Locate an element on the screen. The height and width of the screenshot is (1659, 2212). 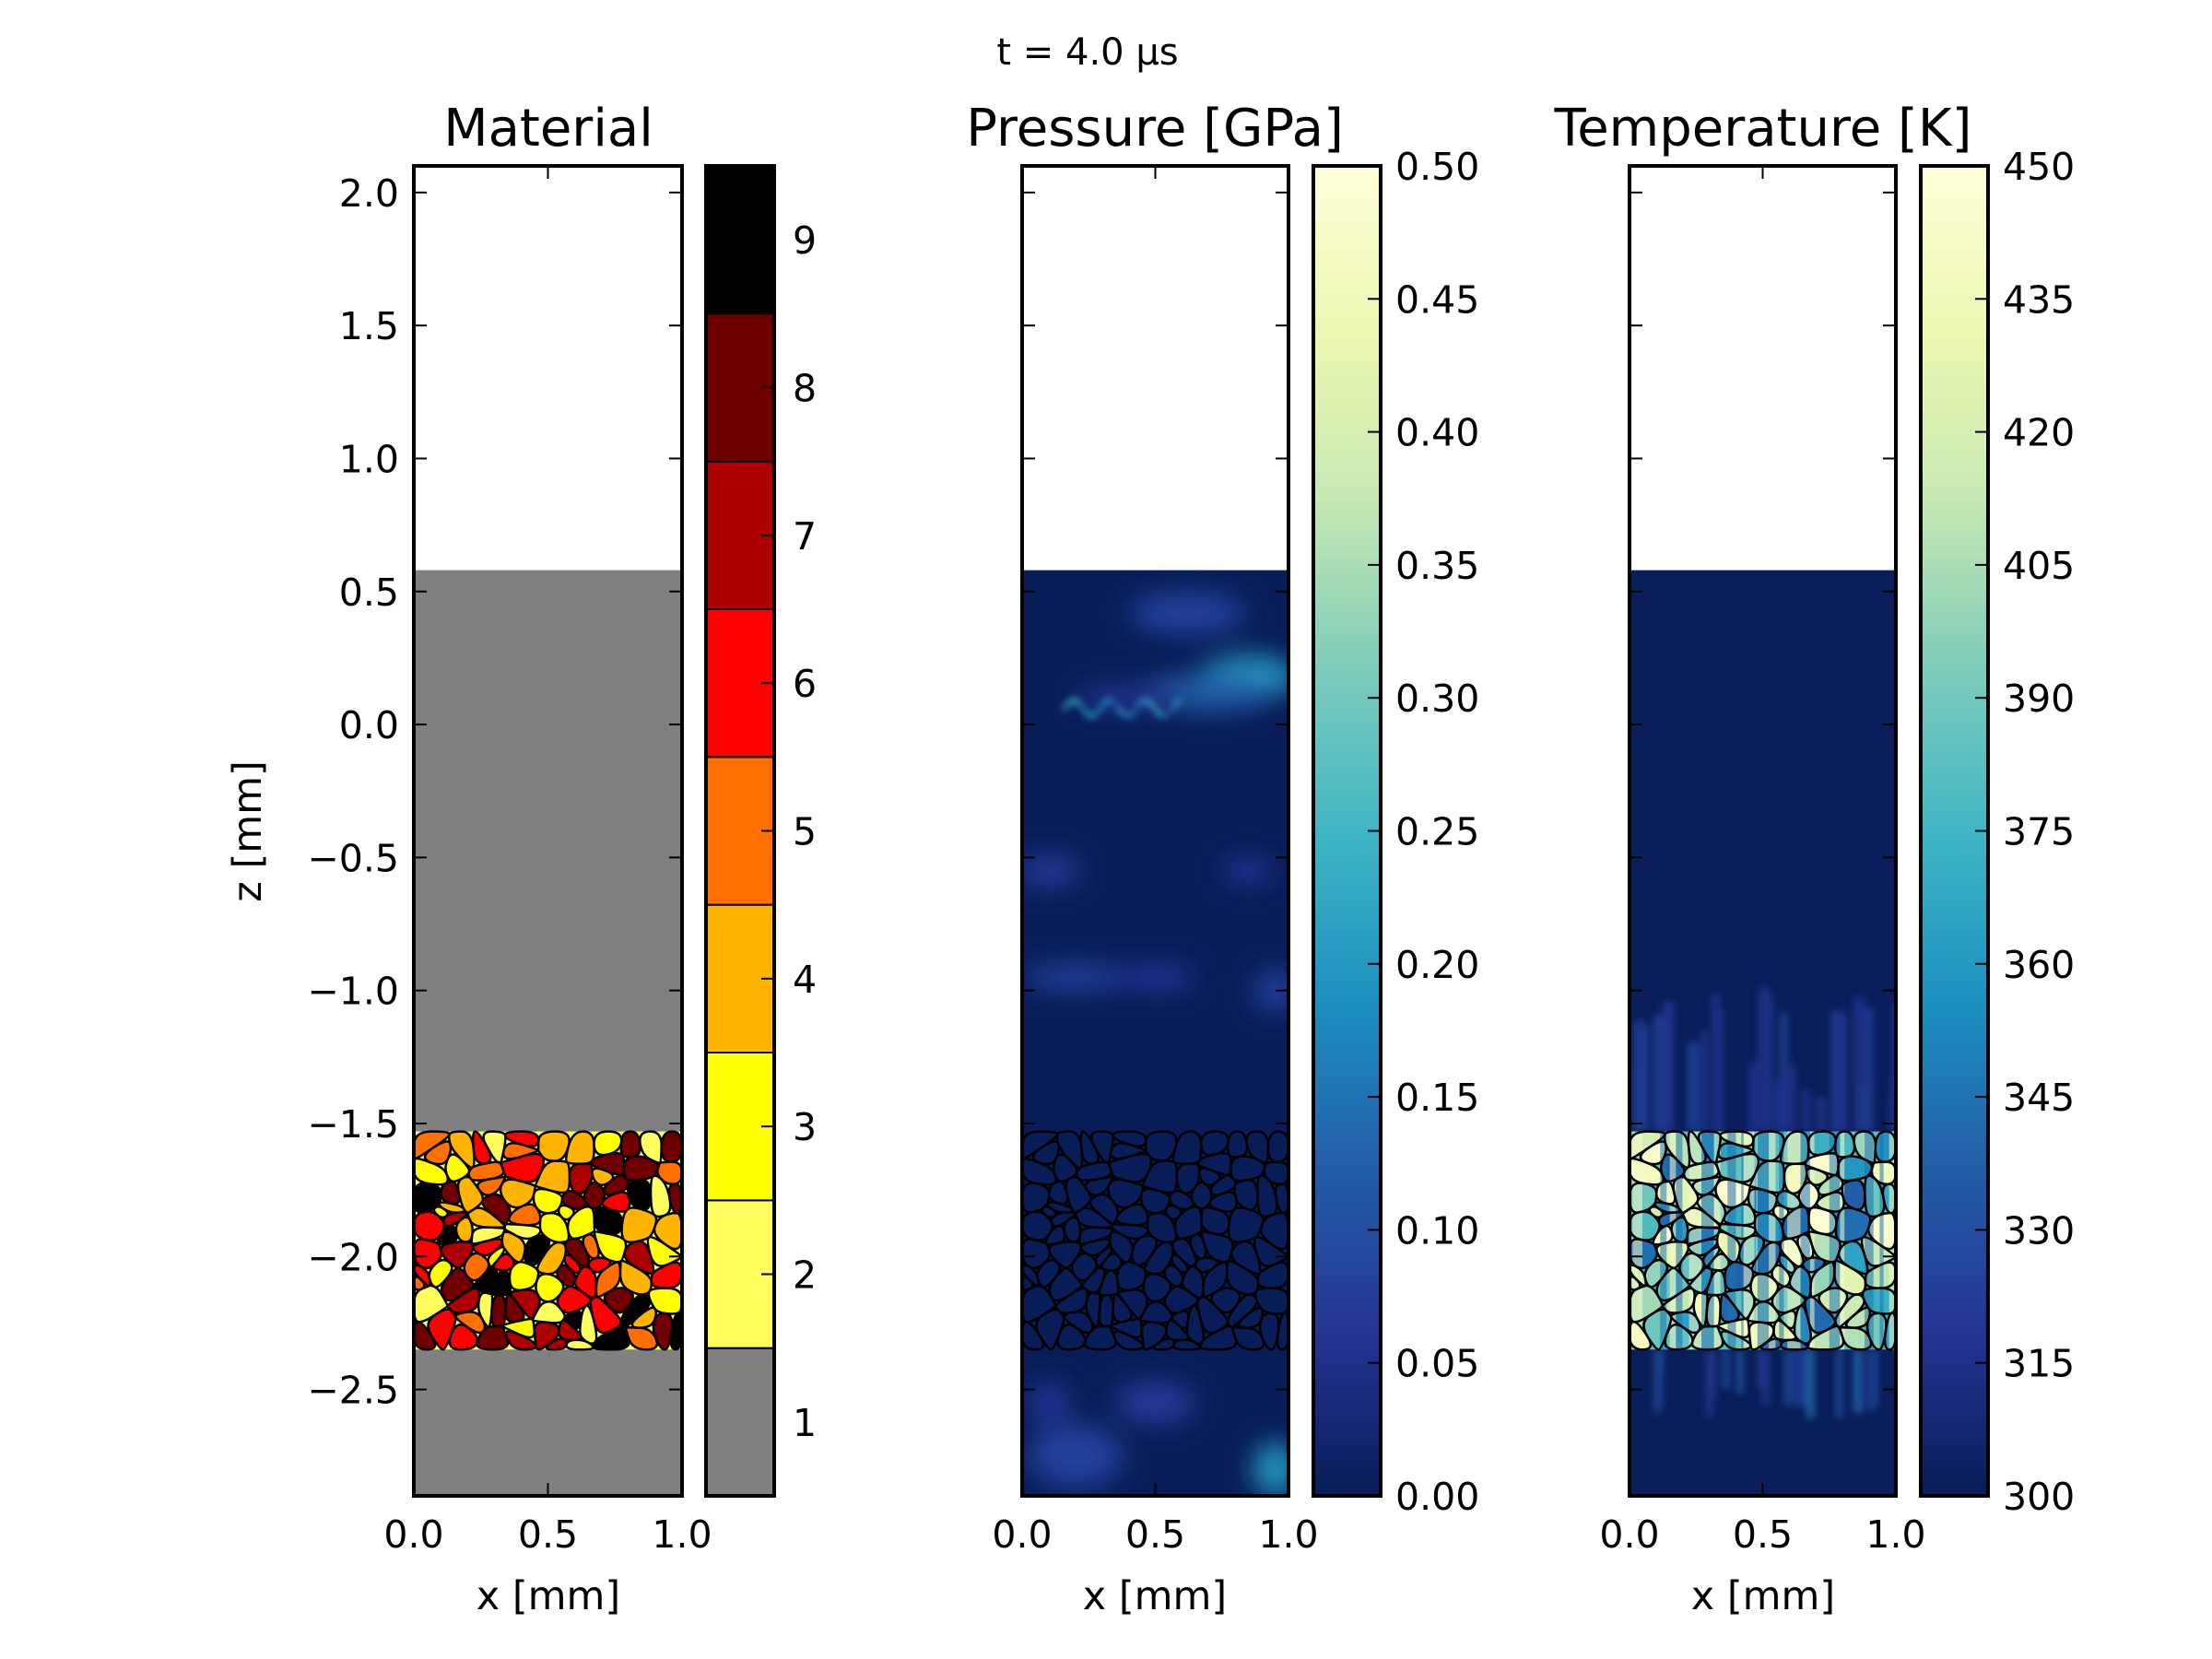
colorbar-tick-label: 6 is located at coordinates (805, 684).